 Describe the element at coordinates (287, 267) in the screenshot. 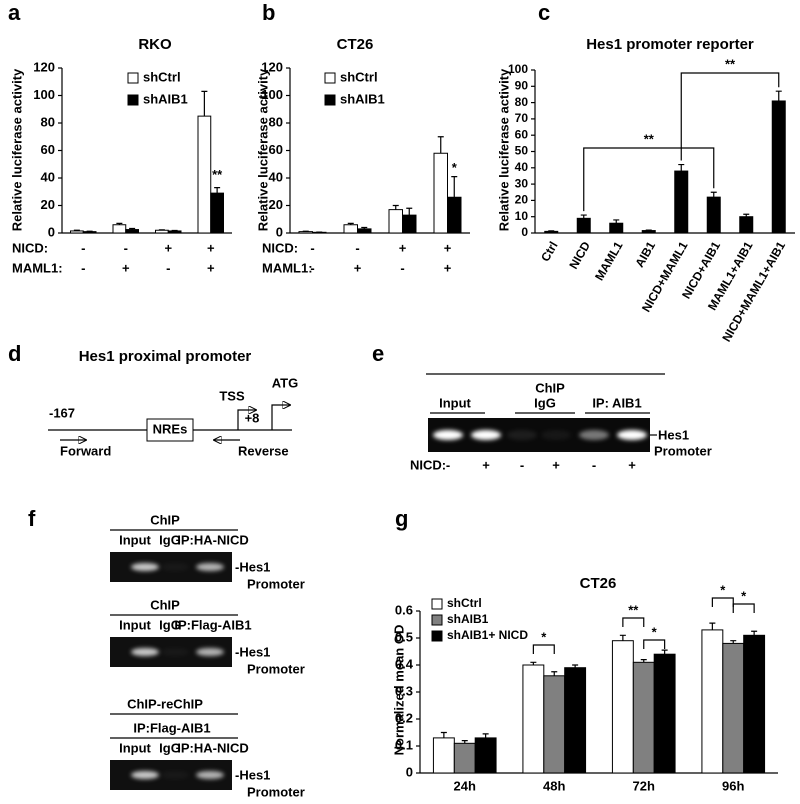

I see `treatment-label: MAML1:` at that location.